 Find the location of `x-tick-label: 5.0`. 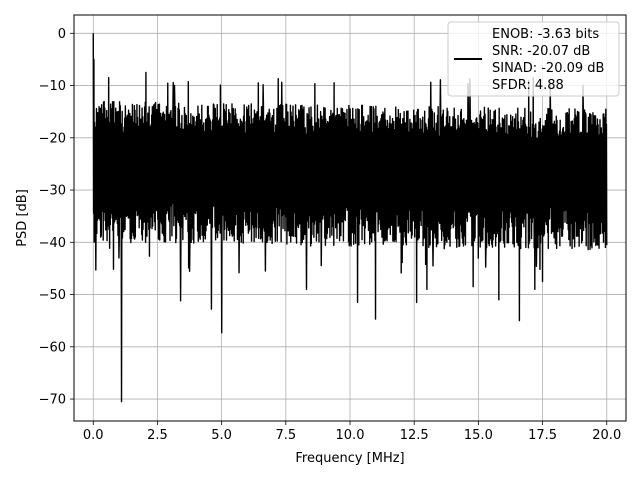

x-tick-label: 5.0 is located at coordinates (221, 435).